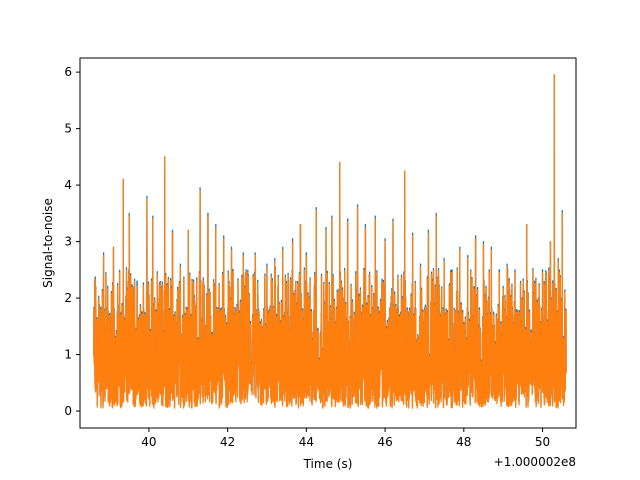  Describe the element at coordinates (68, 411) in the screenshot. I see `y-tick-label: 0` at that location.